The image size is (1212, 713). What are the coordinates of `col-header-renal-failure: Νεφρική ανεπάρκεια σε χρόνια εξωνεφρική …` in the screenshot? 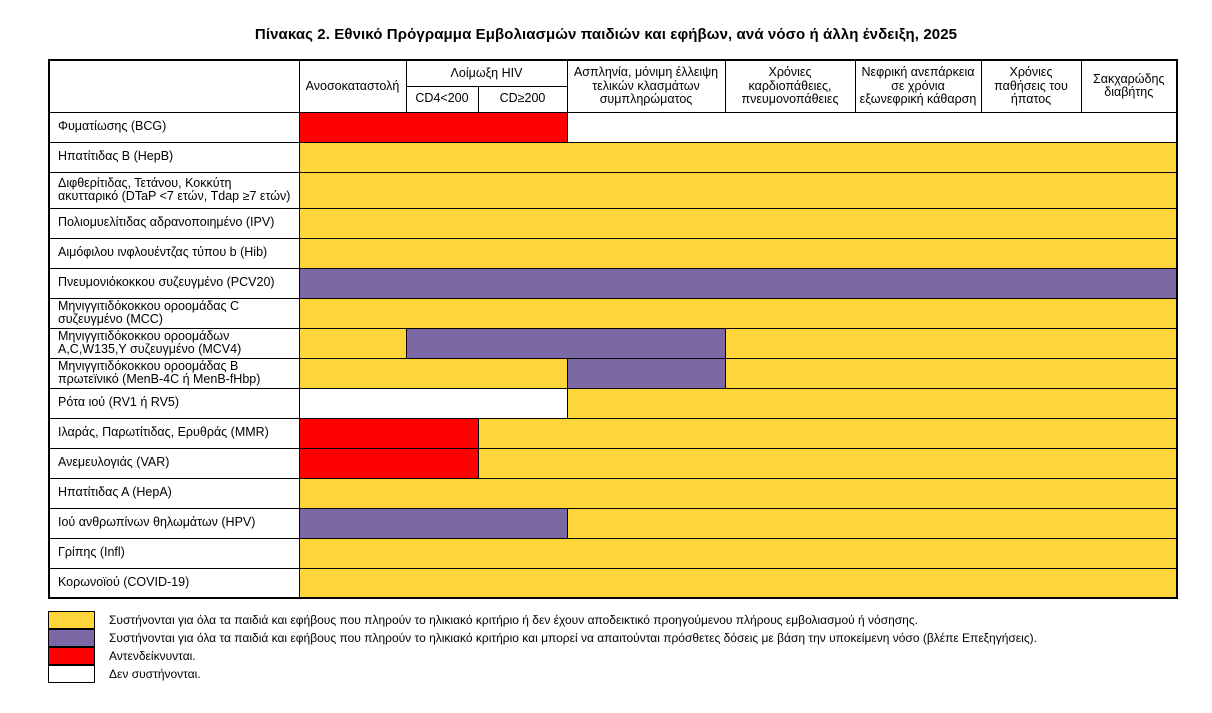 It's located at (918, 86).